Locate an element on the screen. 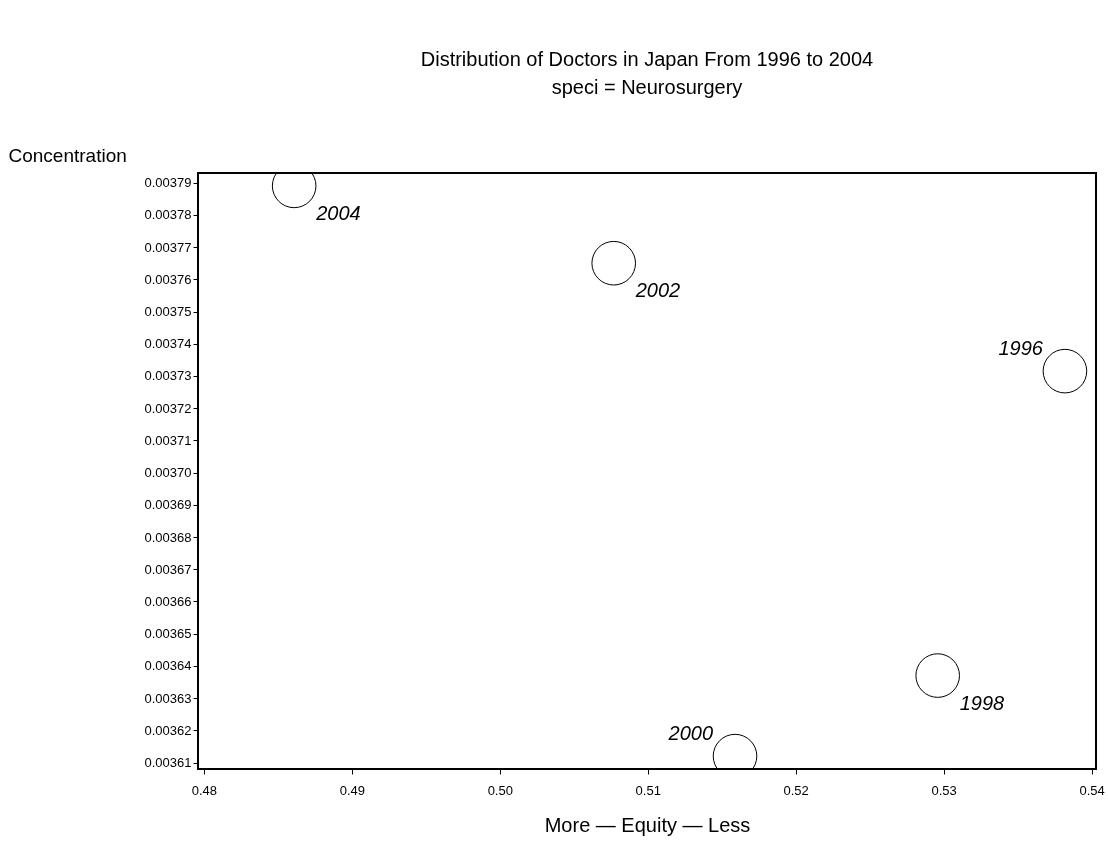 The image size is (1108, 859). y-tick-label: 0.00371 is located at coordinates (168, 440).